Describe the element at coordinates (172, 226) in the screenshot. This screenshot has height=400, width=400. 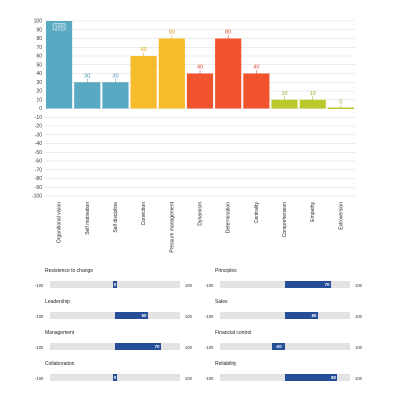
I see `x-tick-label: Pressure management` at that location.